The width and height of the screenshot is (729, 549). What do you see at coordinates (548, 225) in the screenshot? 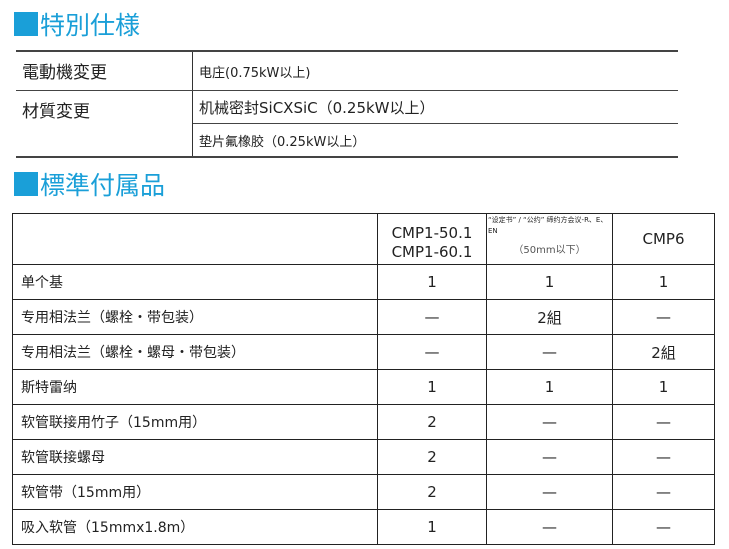
I see `header-col2-text: “设定书” / “公约” 缔约方会议-R、E、EN` at bounding box center [548, 225].